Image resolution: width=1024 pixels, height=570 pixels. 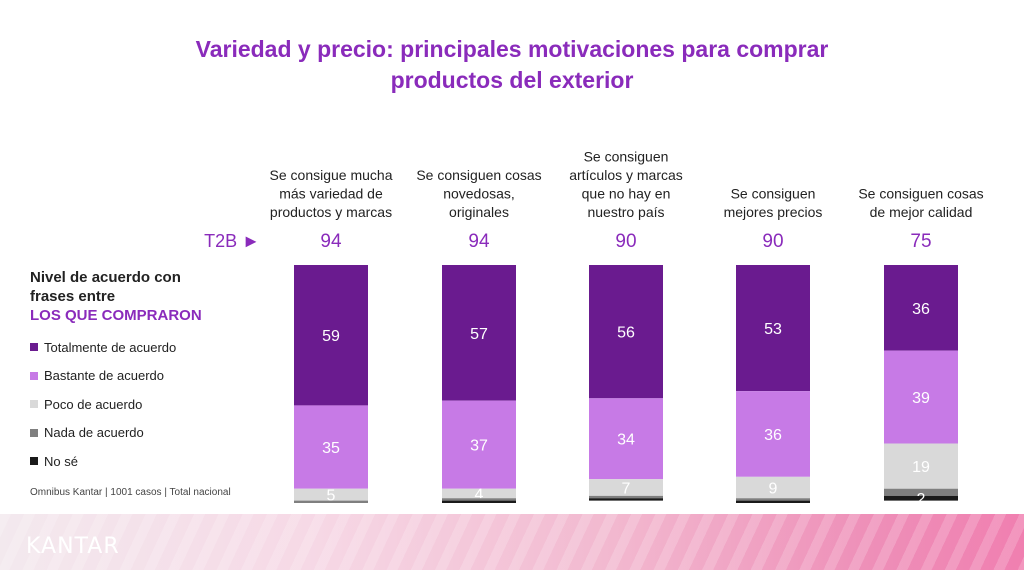 What do you see at coordinates (625, 212) in the screenshot?
I see `category-label: nuestro país` at bounding box center [625, 212].